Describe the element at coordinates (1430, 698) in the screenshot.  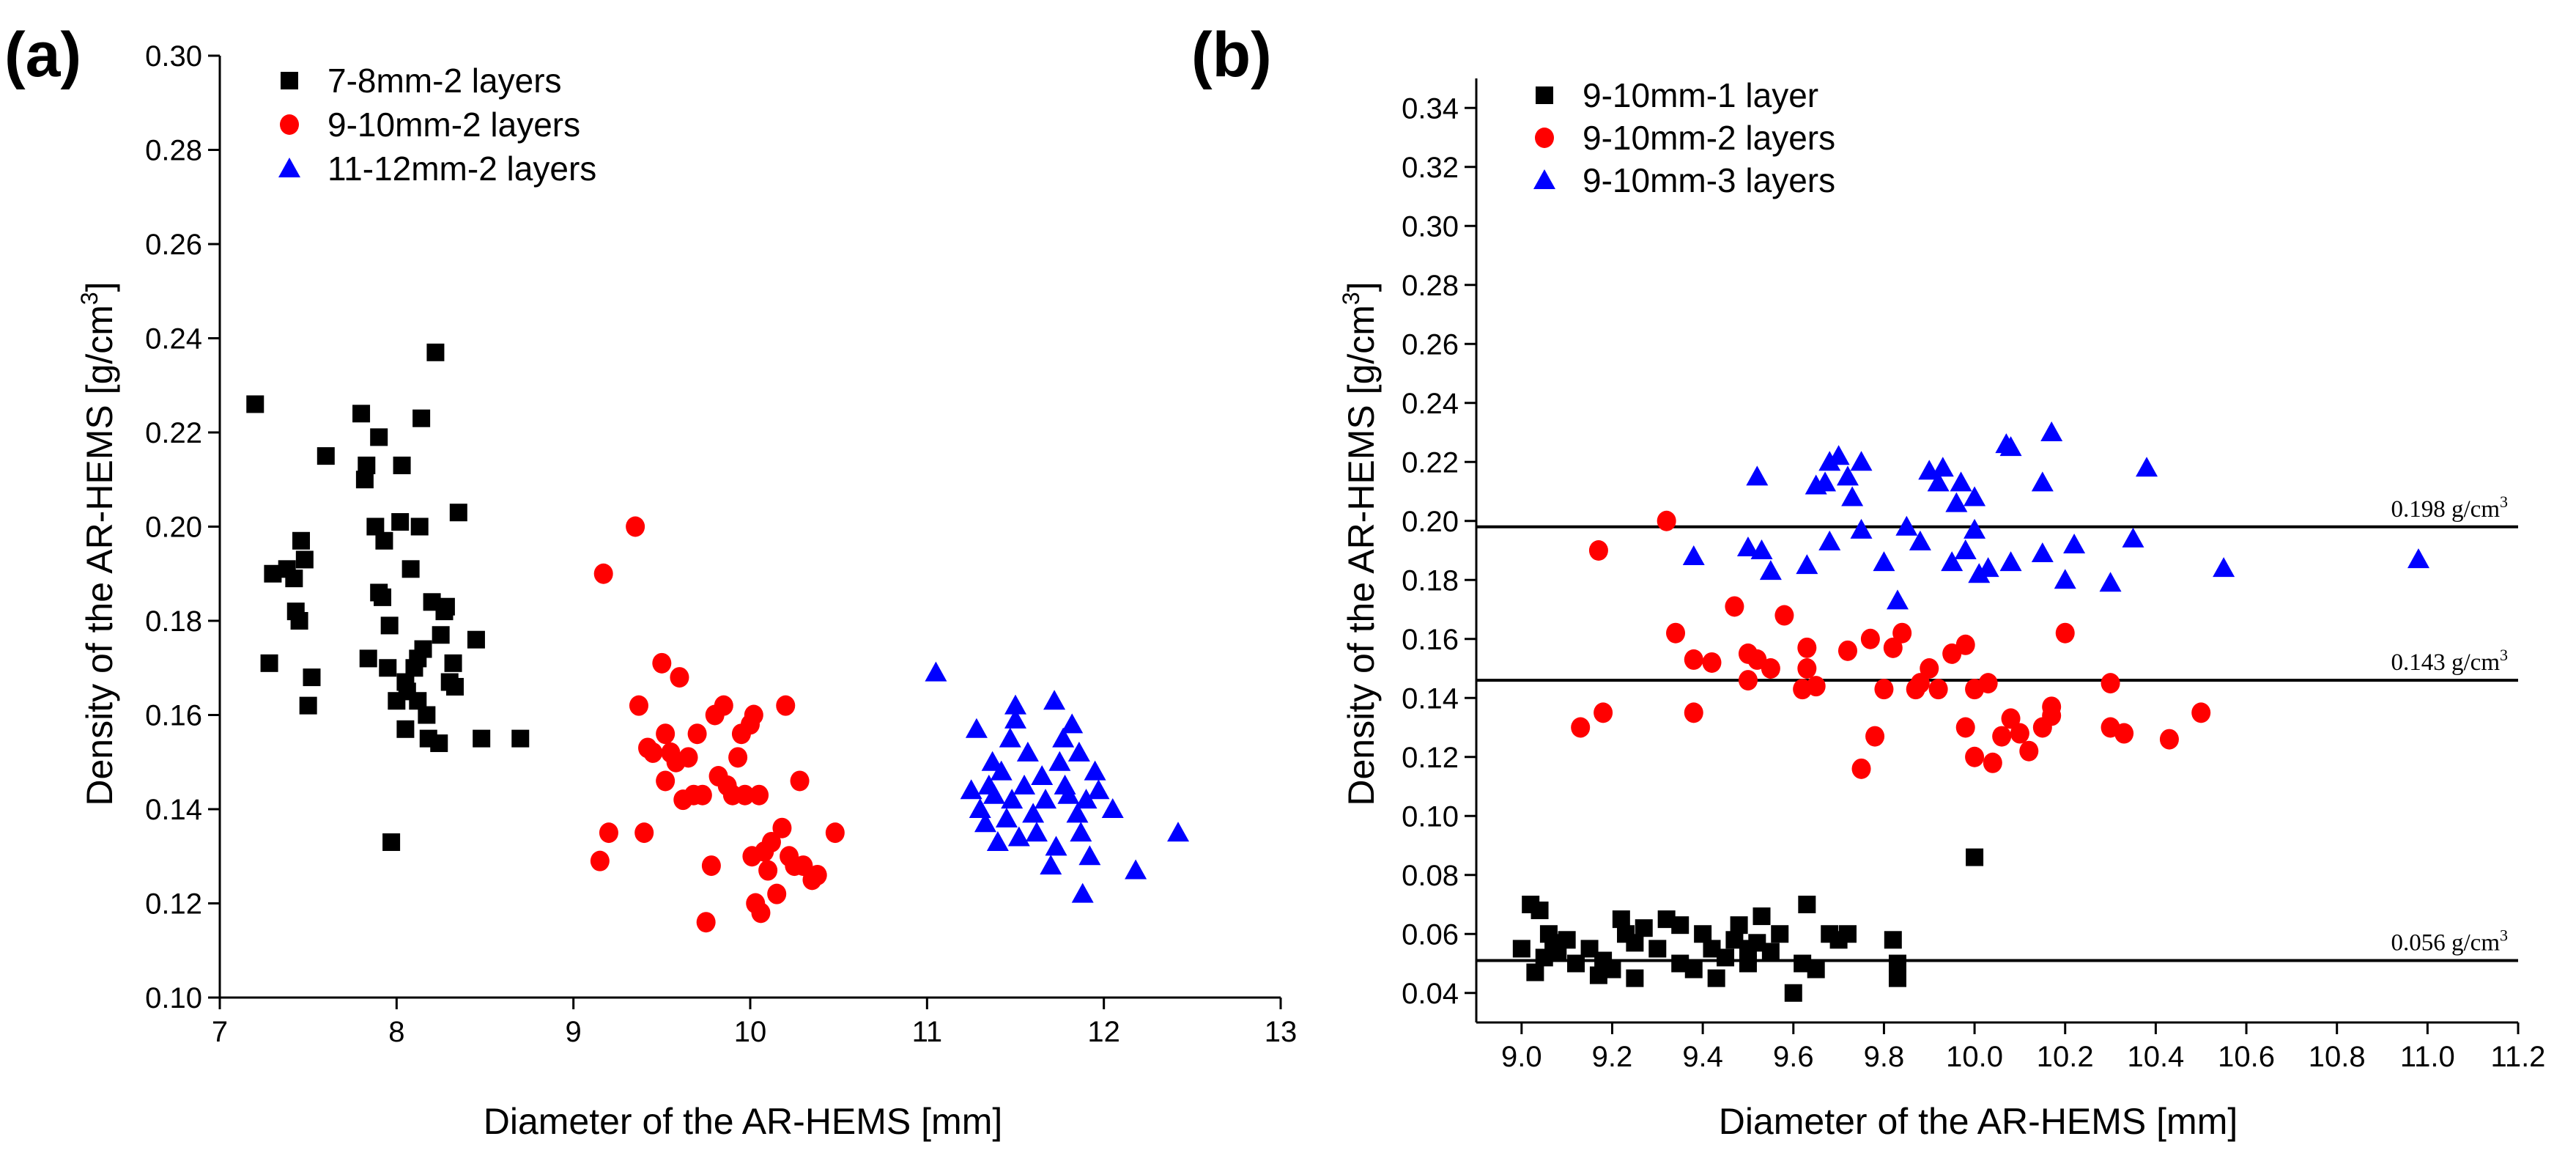
I see `panel-b-y-tick-label: 0.14` at that location.